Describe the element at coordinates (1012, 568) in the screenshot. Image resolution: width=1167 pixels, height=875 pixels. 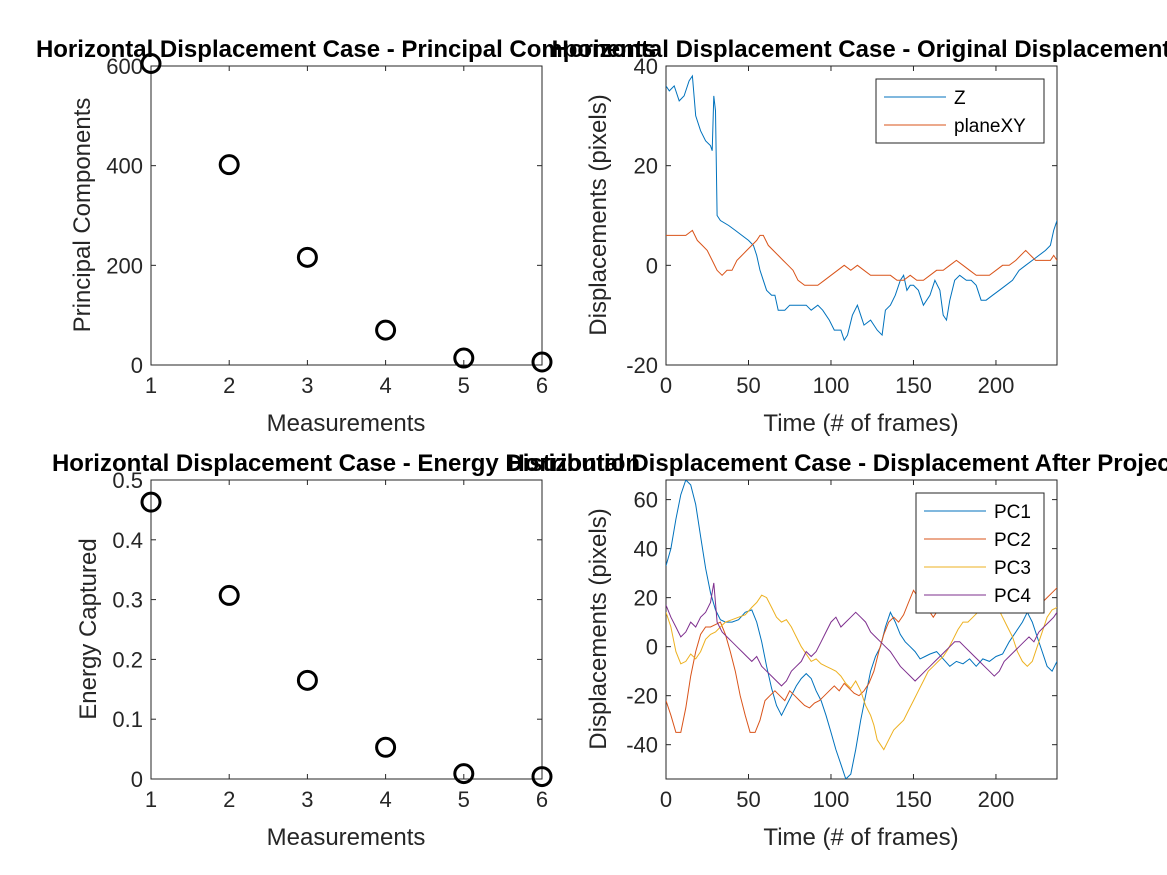
I see `legend-label: PC3` at that location.